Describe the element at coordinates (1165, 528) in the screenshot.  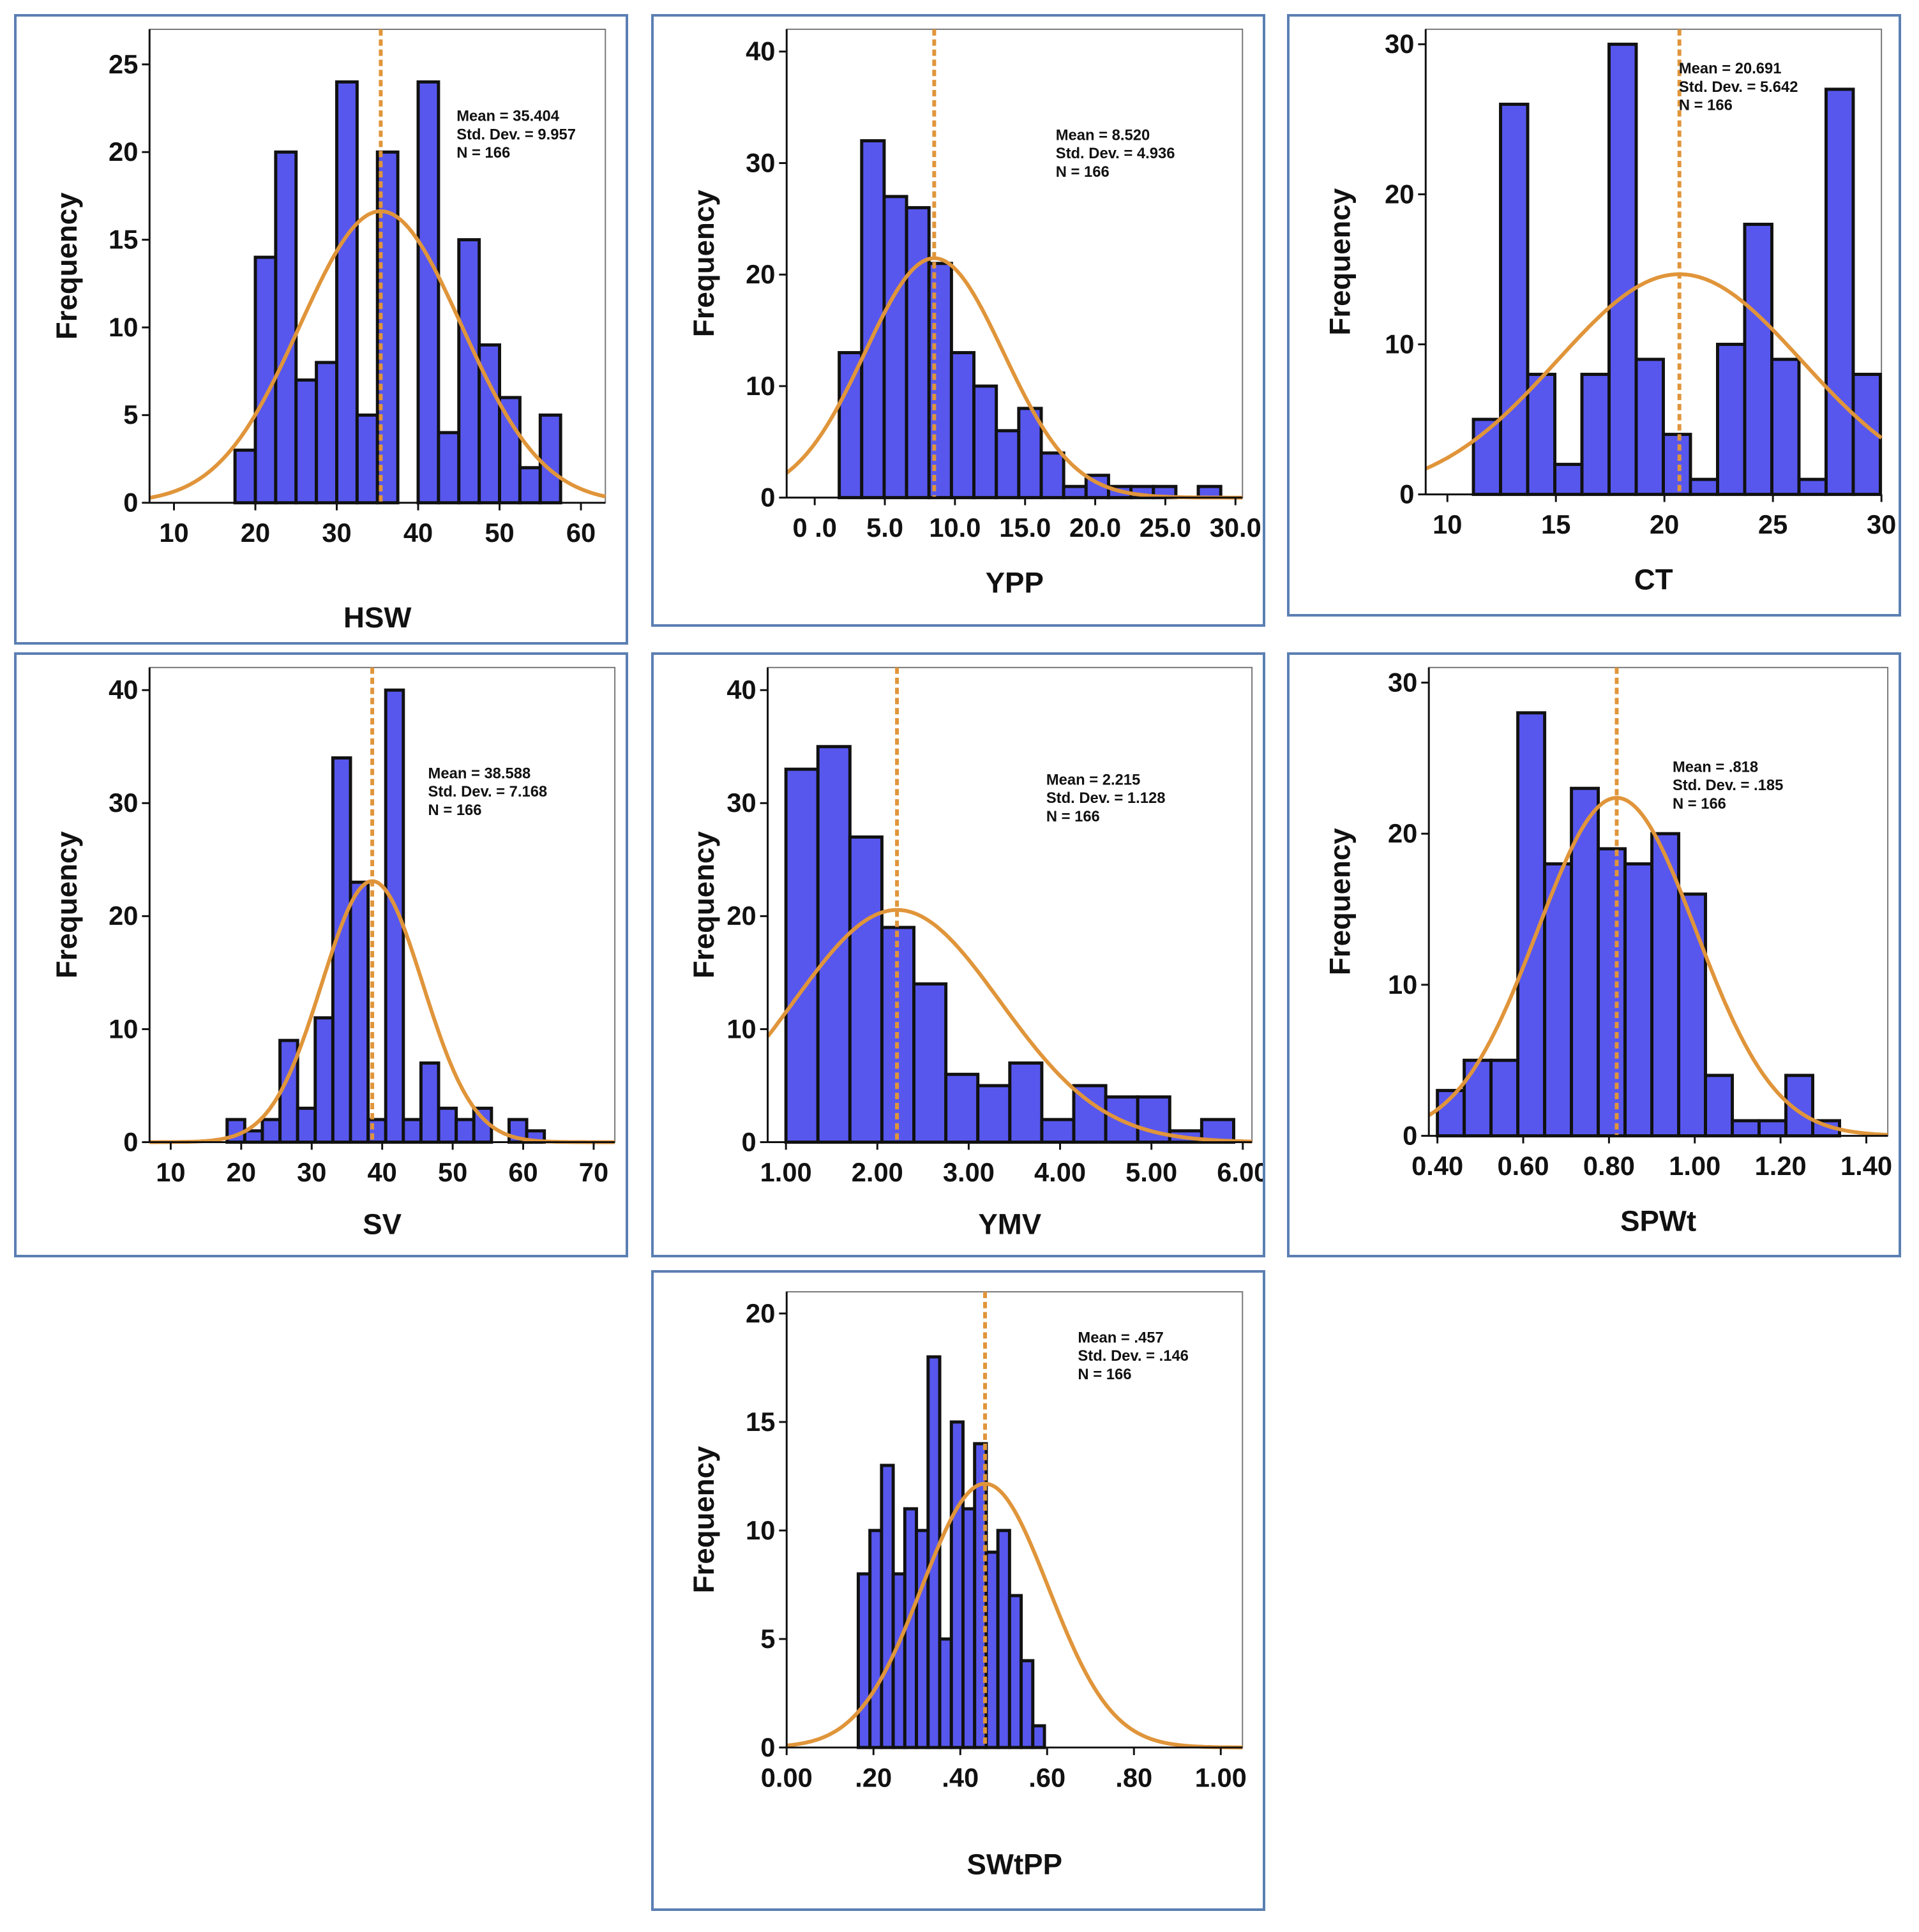
I see `x-tick-label: 25.0` at that location.